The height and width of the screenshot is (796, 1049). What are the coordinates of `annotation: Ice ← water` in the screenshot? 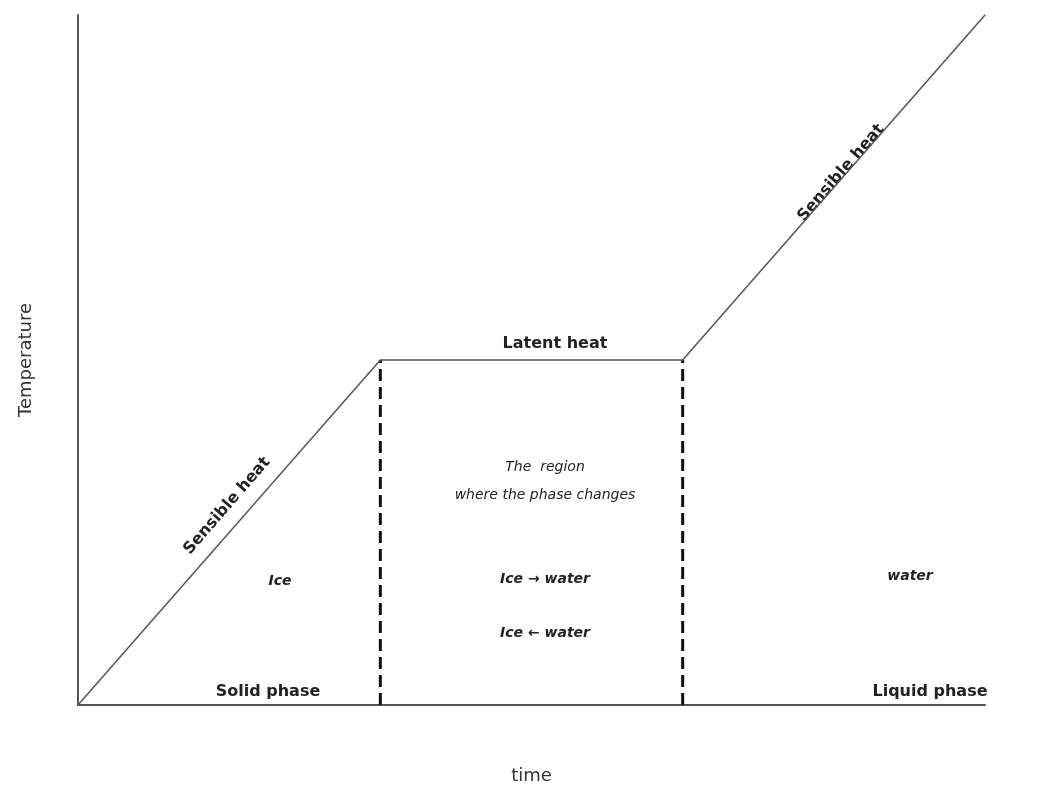 It's located at (546, 632).